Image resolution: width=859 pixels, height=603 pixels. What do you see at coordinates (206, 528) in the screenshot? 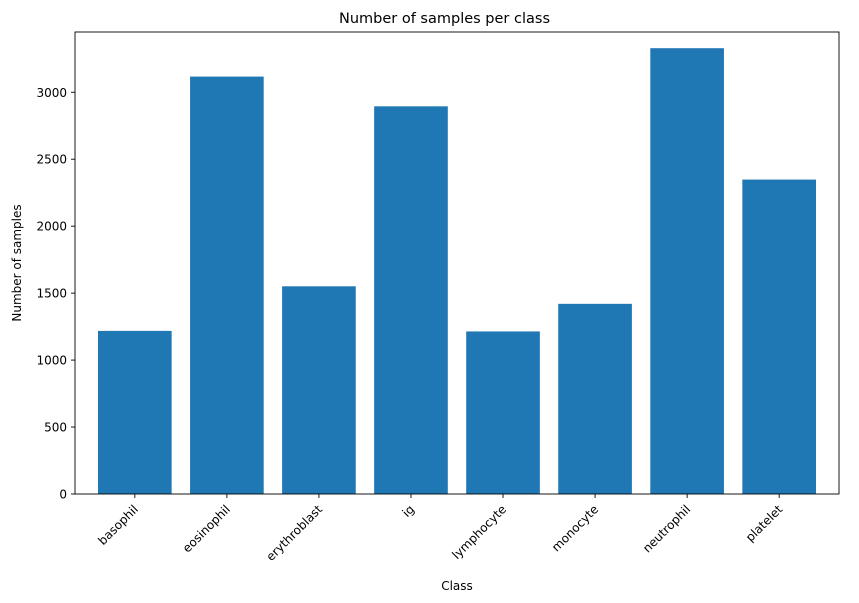
I see `x-tick-label-eosinophil: eosinophil` at bounding box center [206, 528].